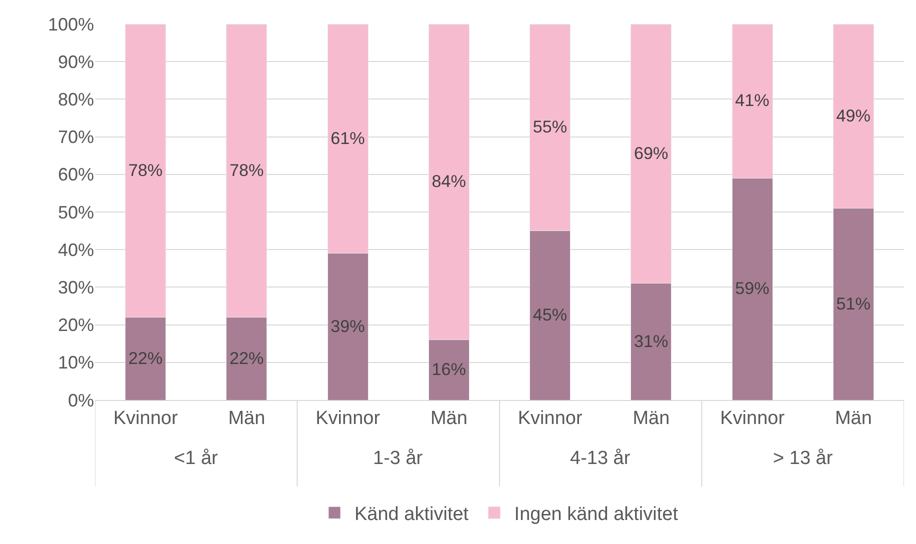  Describe the element at coordinates (76, 250) in the screenshot. I see `y-tick-label: 40%` at that location.